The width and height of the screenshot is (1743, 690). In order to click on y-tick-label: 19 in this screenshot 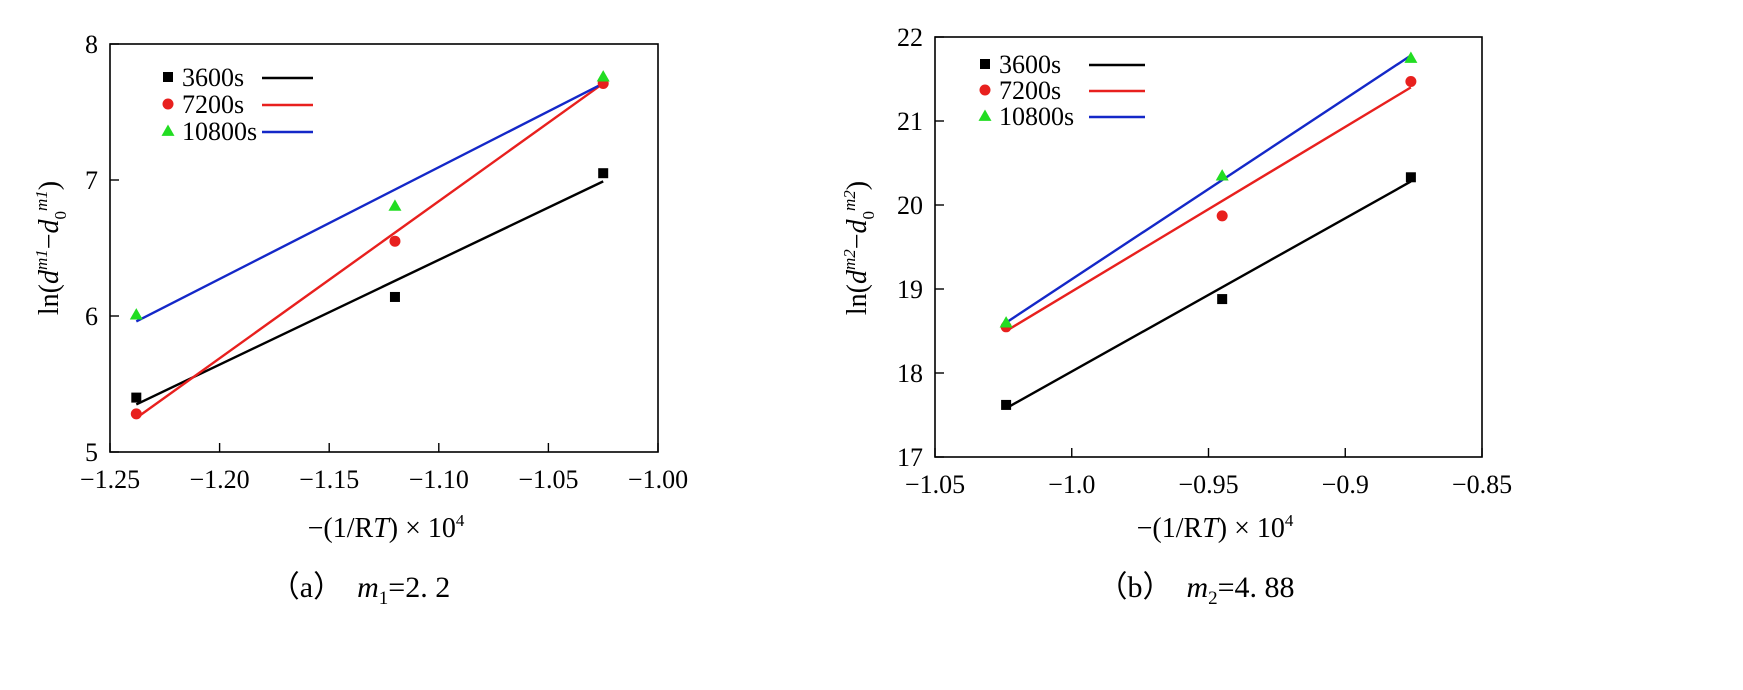, I will do `click(910, 289)`.